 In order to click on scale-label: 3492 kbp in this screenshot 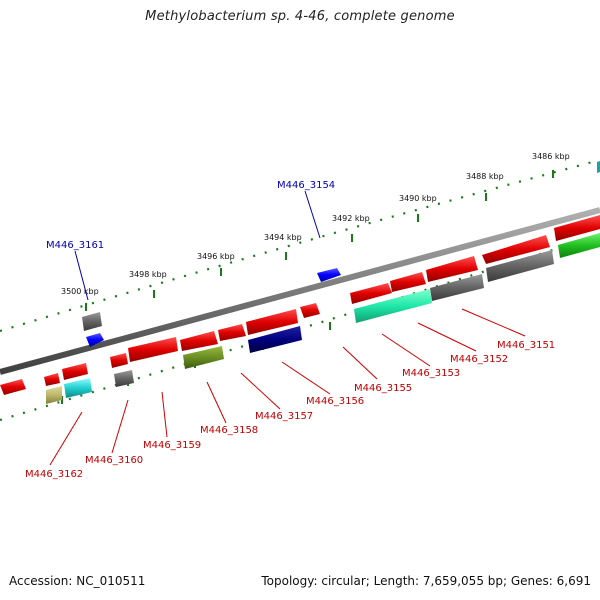, I will do `click(351, 218)`.